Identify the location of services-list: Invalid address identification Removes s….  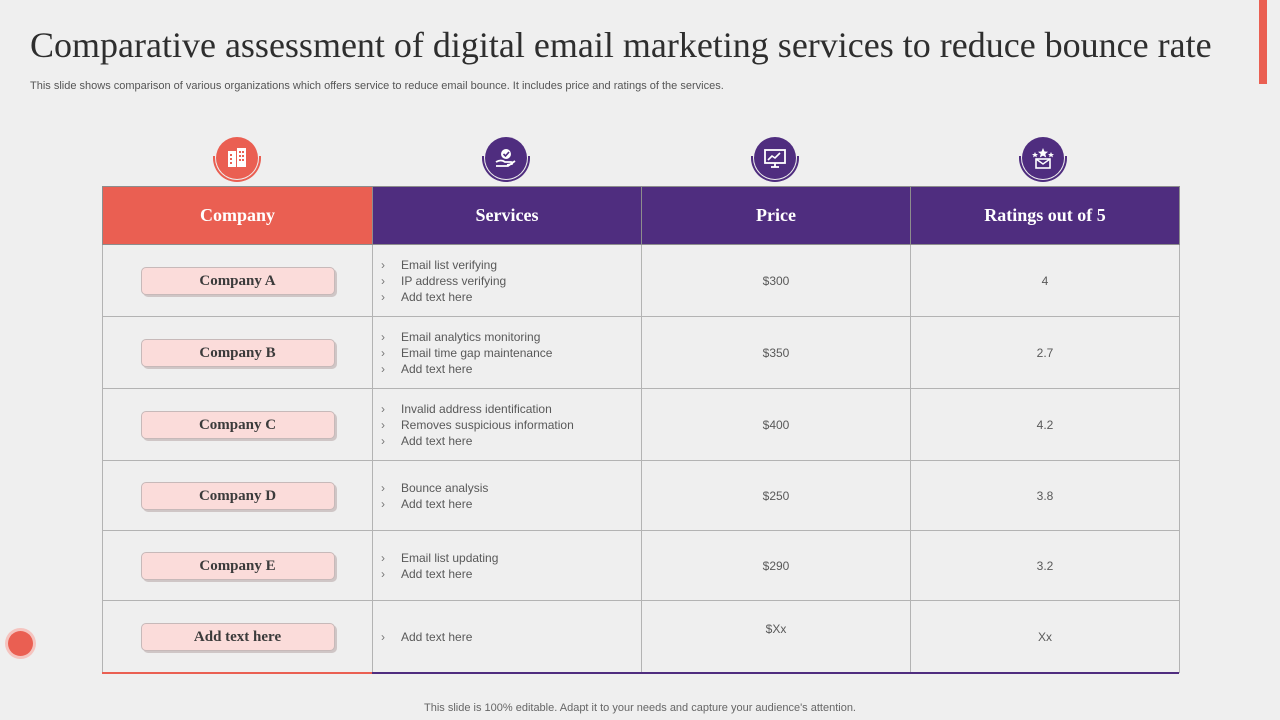
(507, 425).